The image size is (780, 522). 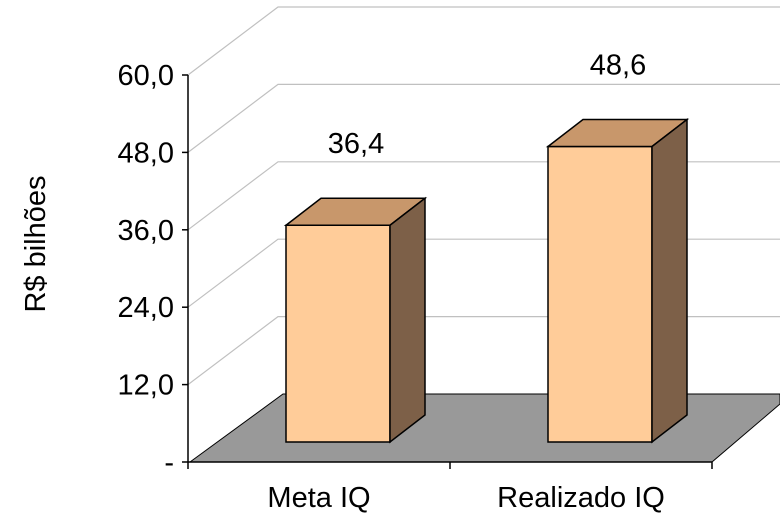 I want to click on y-axis-title: R$ bilhões, so click(x=36, y=243).